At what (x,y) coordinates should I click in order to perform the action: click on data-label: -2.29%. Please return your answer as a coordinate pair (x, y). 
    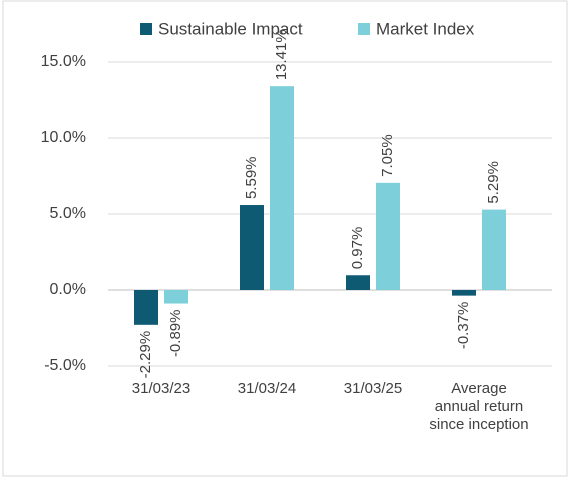
    Looking at the image, I should click on (145, 355).